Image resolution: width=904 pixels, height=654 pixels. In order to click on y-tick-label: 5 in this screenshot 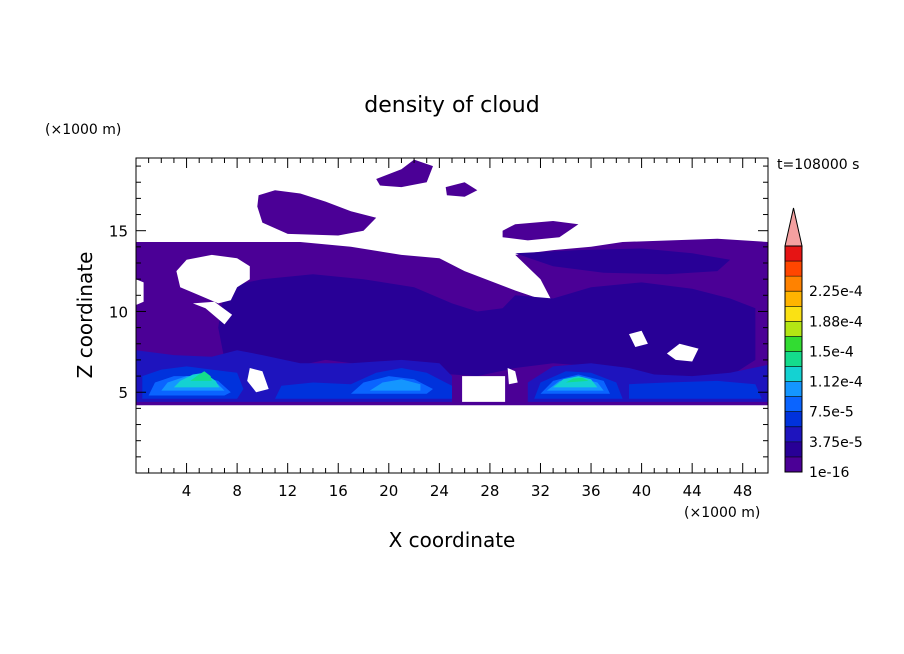, I will do `click(123, 393)`.